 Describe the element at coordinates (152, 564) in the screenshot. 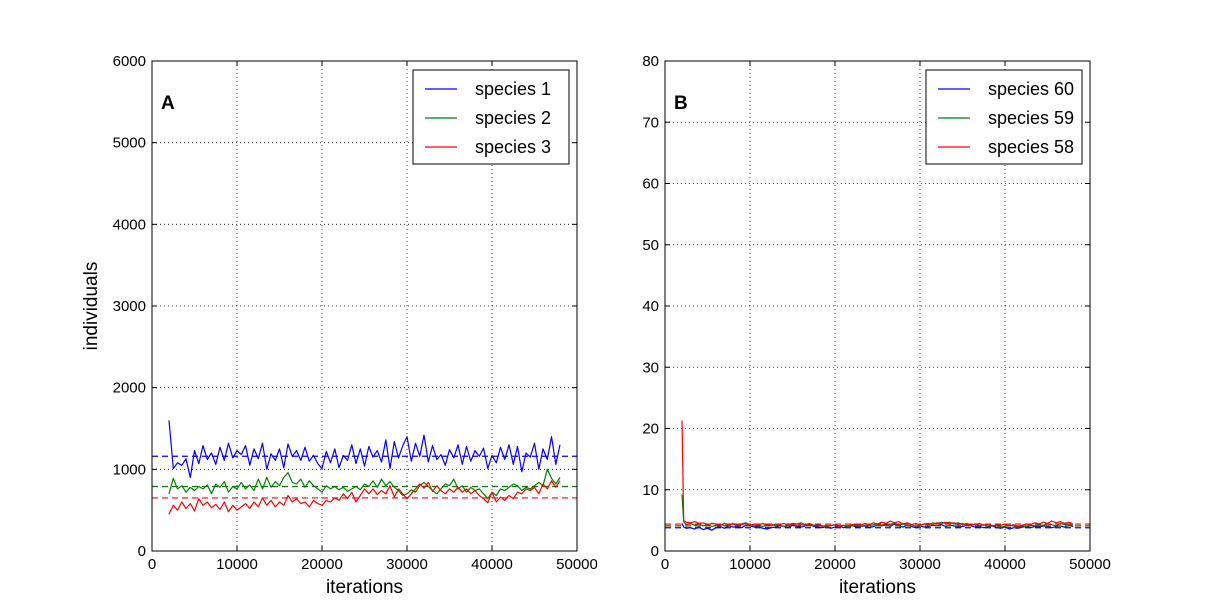

I see `panel-a-x-tick-label: 0` at that location.